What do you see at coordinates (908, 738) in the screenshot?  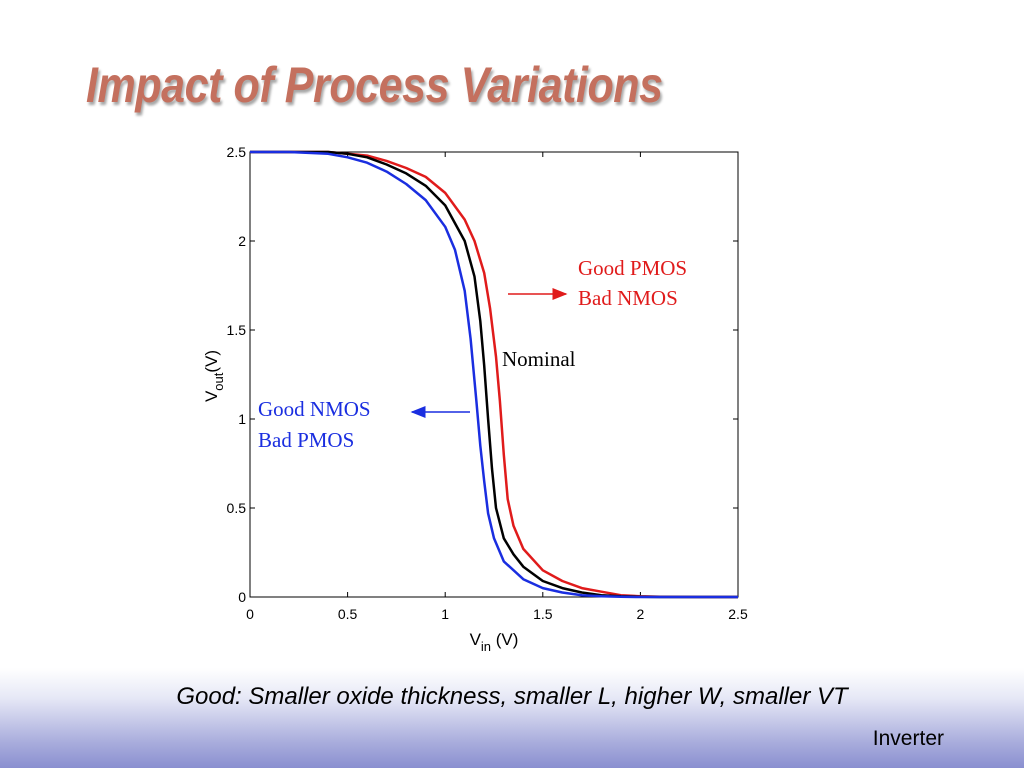 I see `footer-label: Inverter` at bounding box center [908, 738].